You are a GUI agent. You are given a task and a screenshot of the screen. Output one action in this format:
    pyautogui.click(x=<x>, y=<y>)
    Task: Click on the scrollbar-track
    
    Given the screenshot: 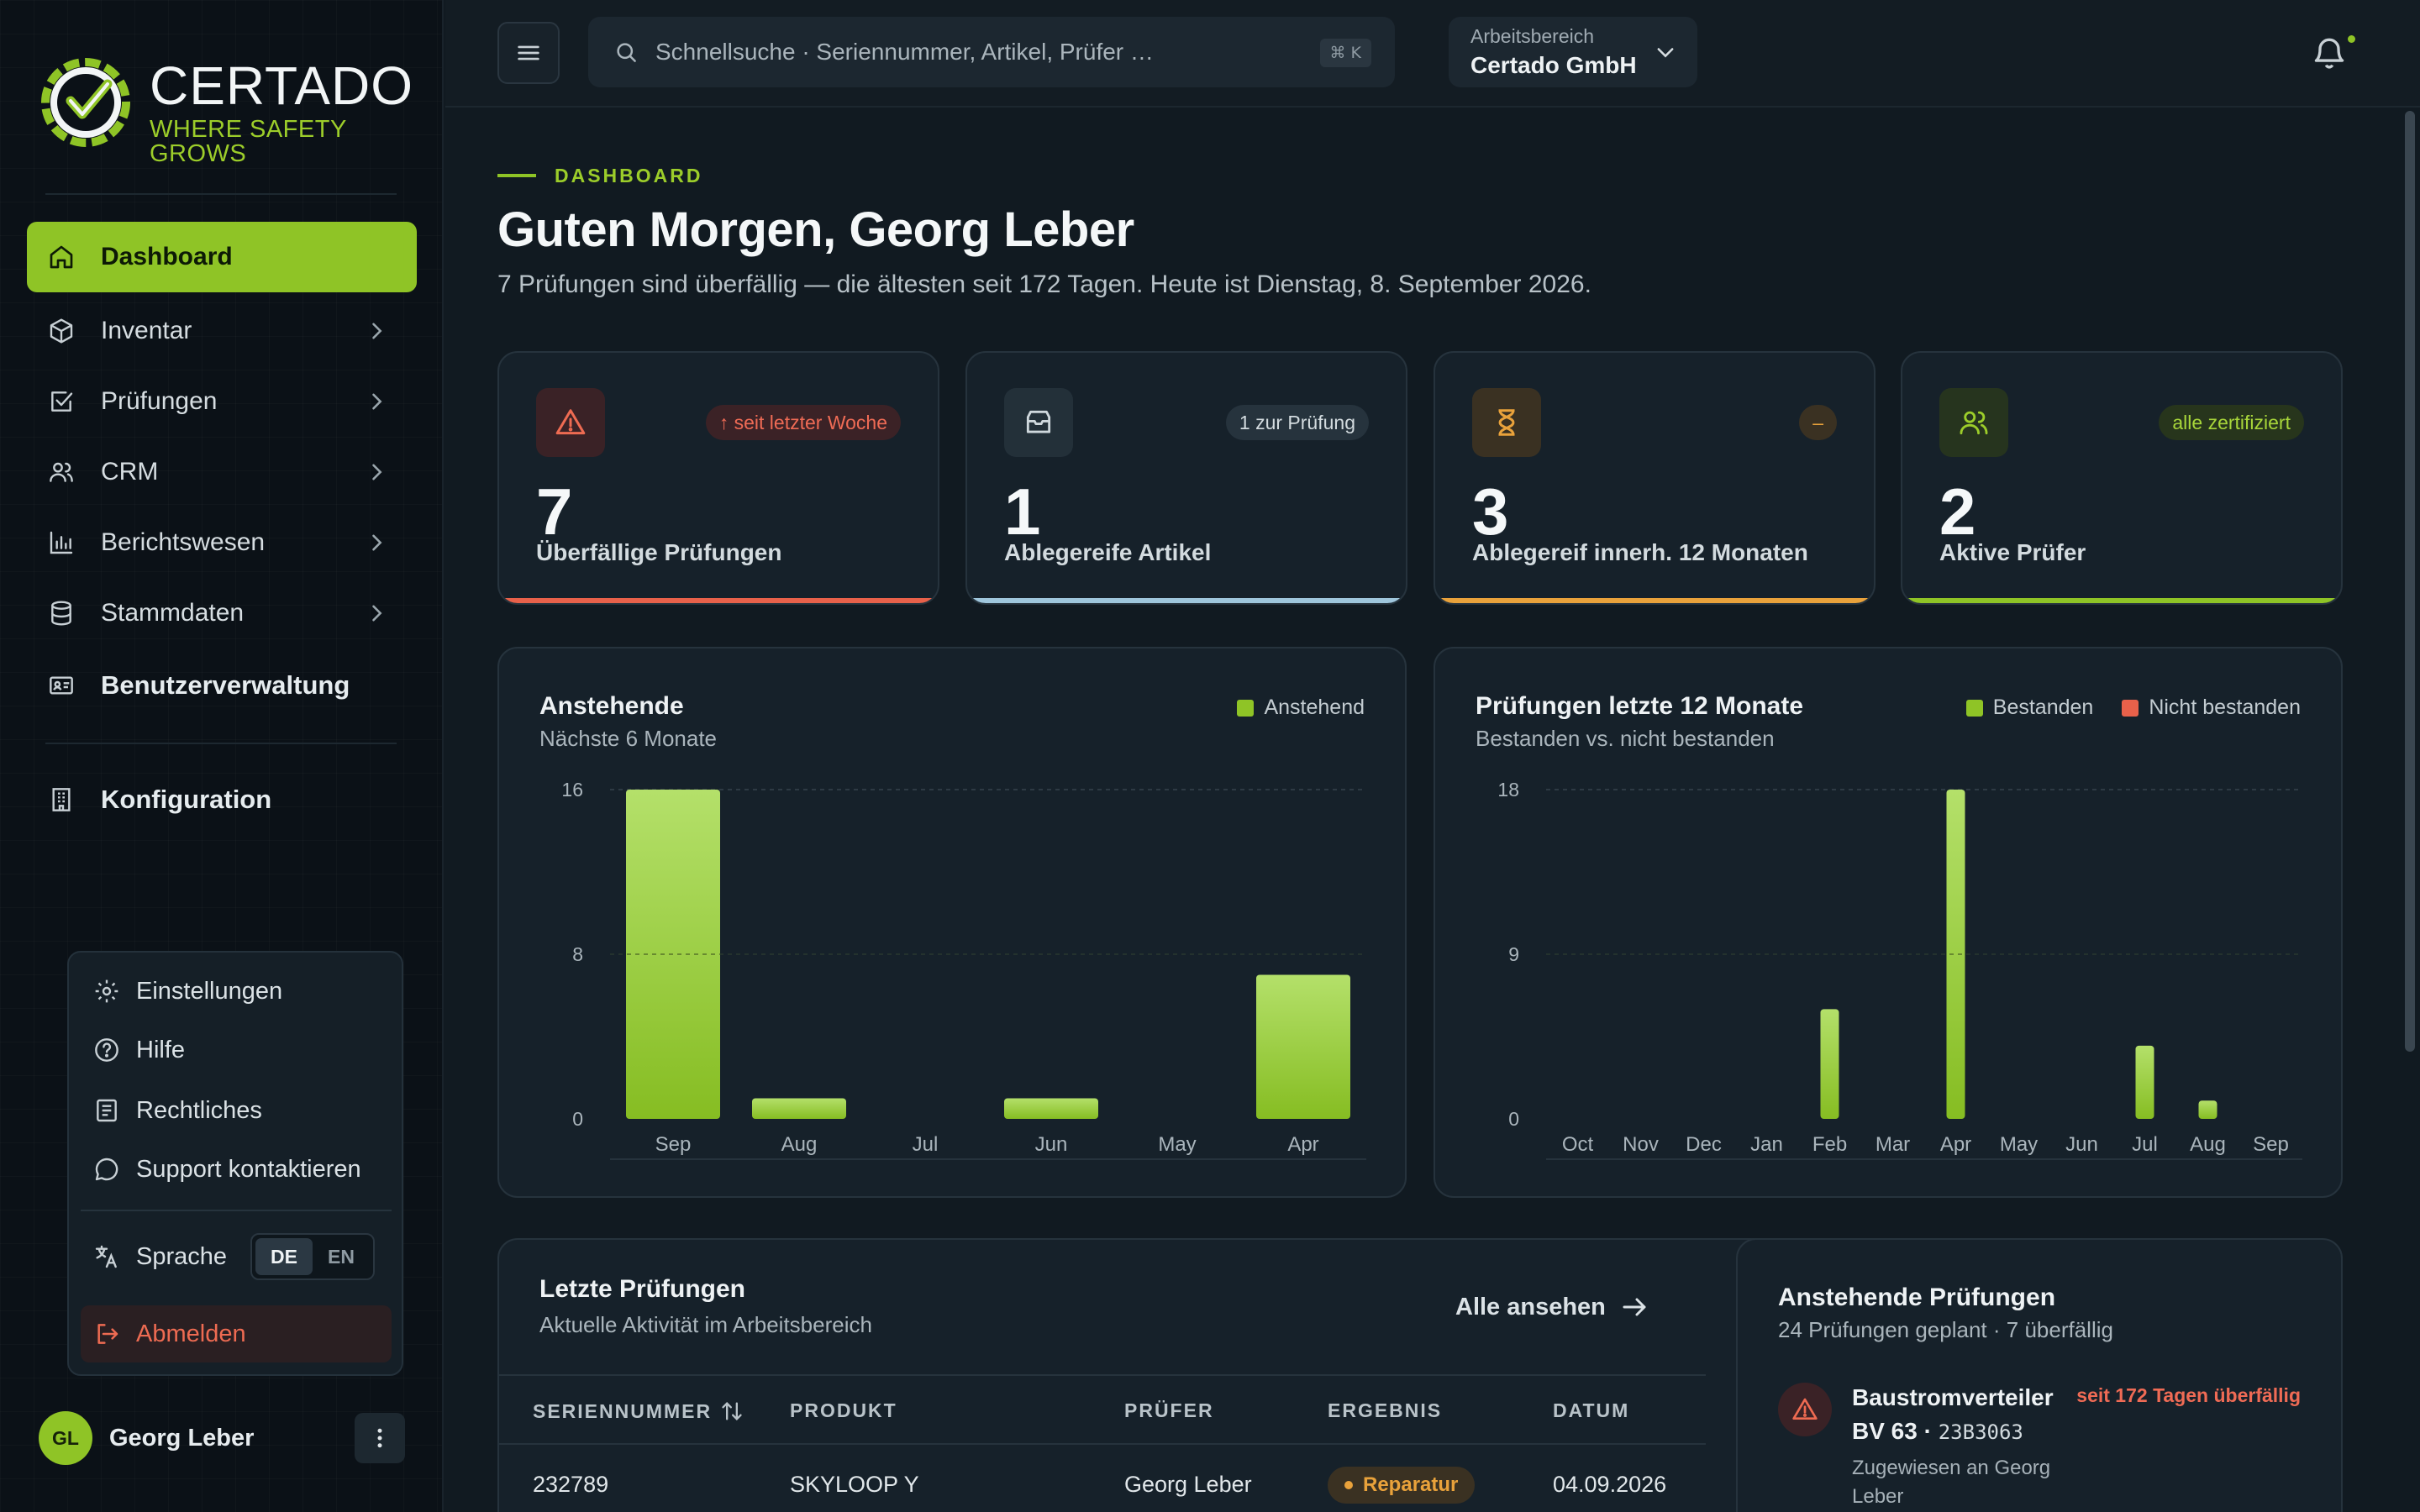 What is the action you would take?
    pyautogui.click(x=2410, y=810)
    